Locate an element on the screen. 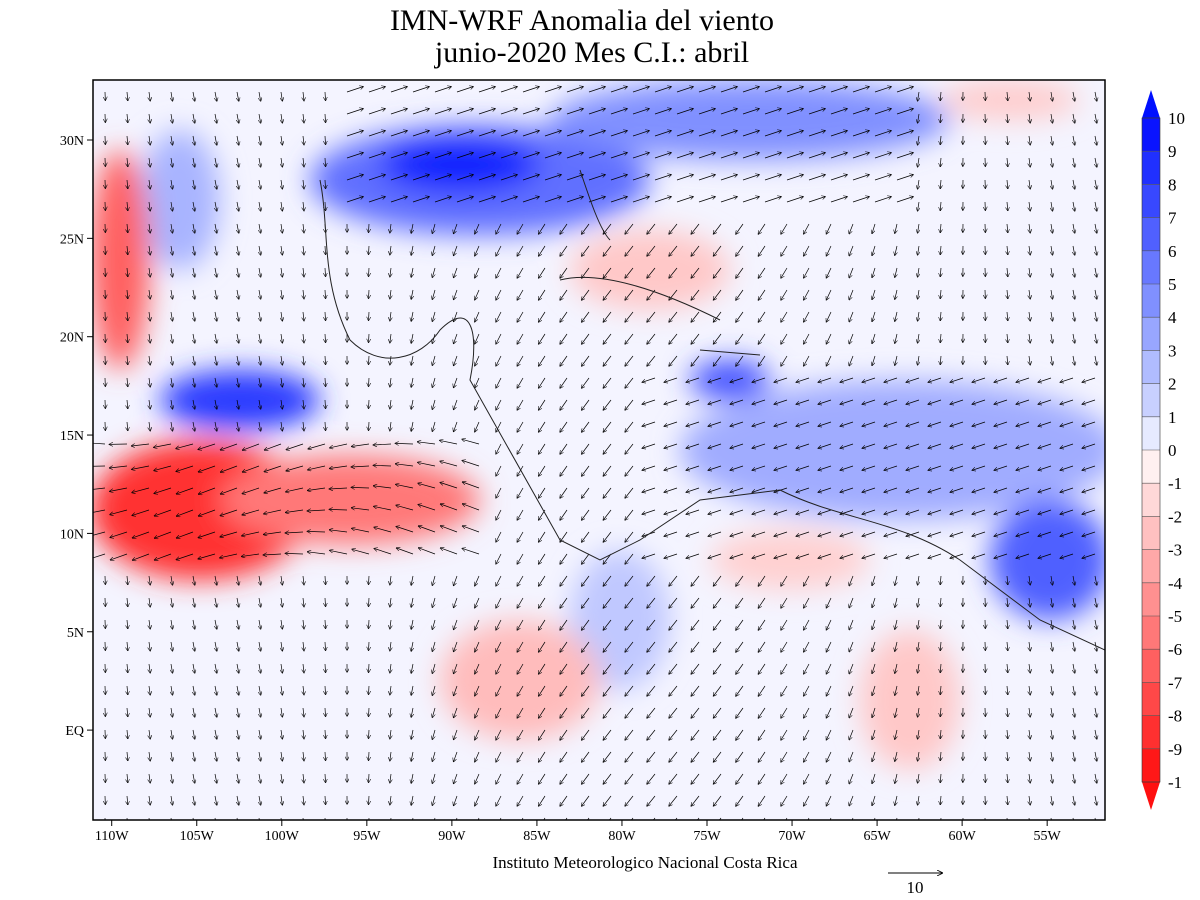  y-tick-label: EQ is located at coordinates (74, 731).